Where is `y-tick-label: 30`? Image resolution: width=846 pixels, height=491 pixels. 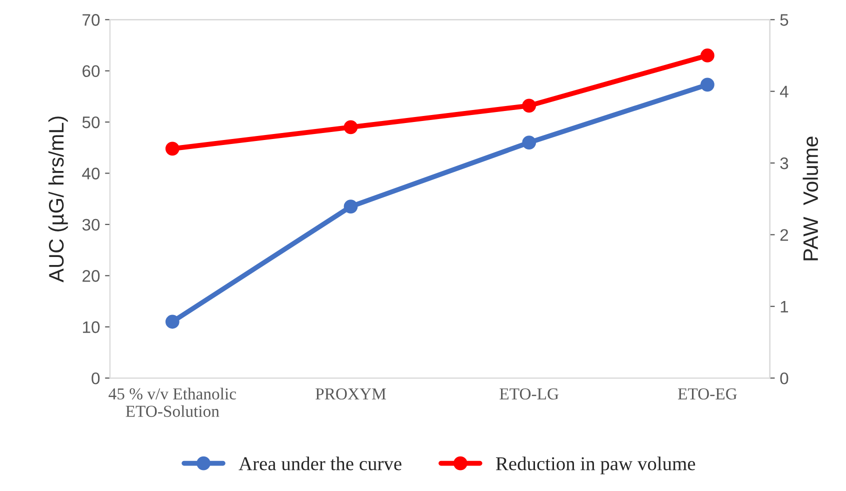 y-tick-label: 30 is located at coordinates (91, 224).